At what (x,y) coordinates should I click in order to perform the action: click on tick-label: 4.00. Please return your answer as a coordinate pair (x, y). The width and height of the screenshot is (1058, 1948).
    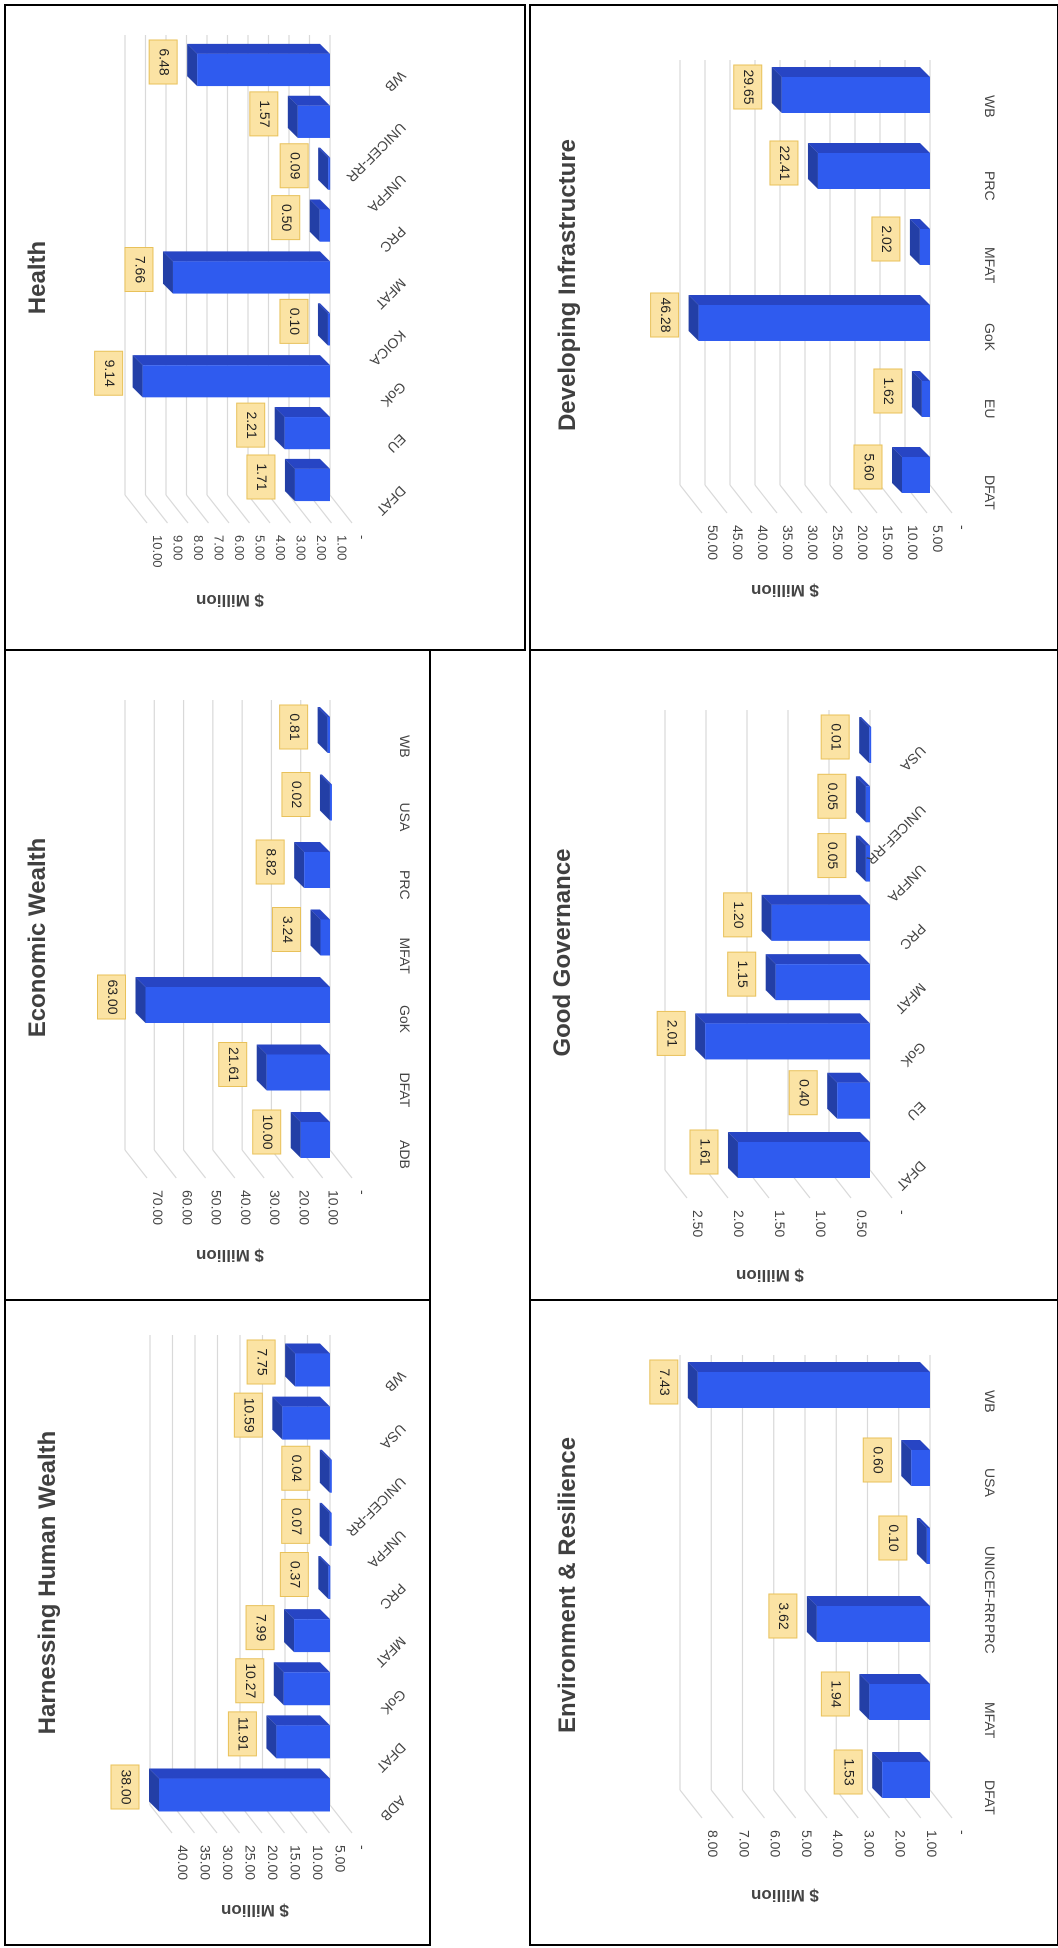
    Looking at the image, I should click on (280, 547).